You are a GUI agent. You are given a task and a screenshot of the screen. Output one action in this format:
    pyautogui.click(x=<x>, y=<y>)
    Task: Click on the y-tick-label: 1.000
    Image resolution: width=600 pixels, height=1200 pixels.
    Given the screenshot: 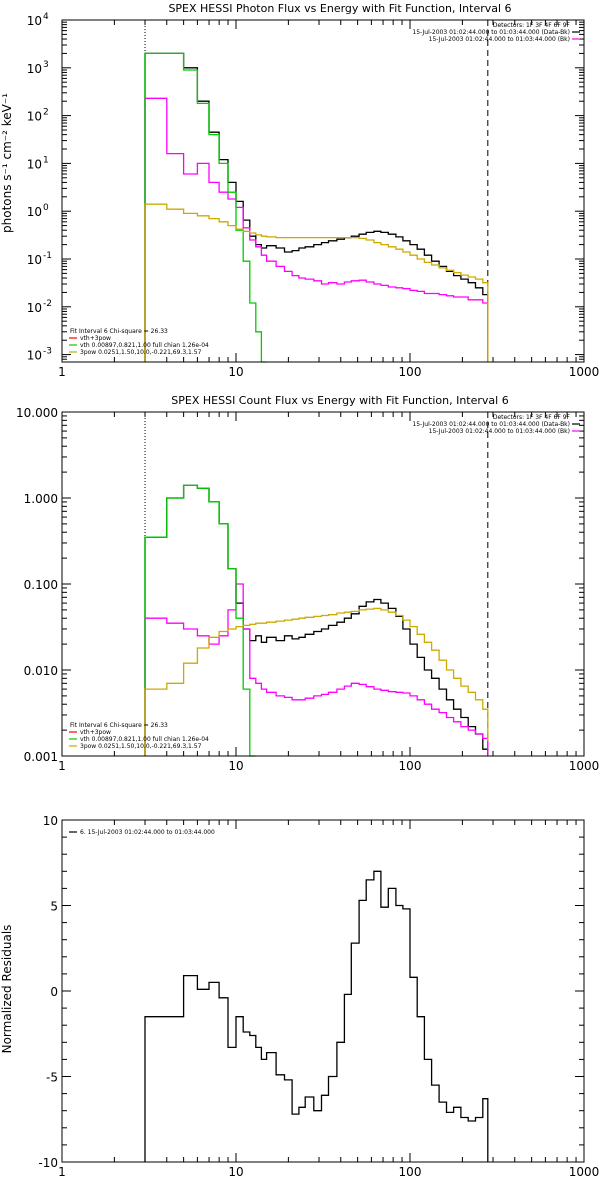 What is the action you would take?
    pyautogui.click(x=41, y=499)
    